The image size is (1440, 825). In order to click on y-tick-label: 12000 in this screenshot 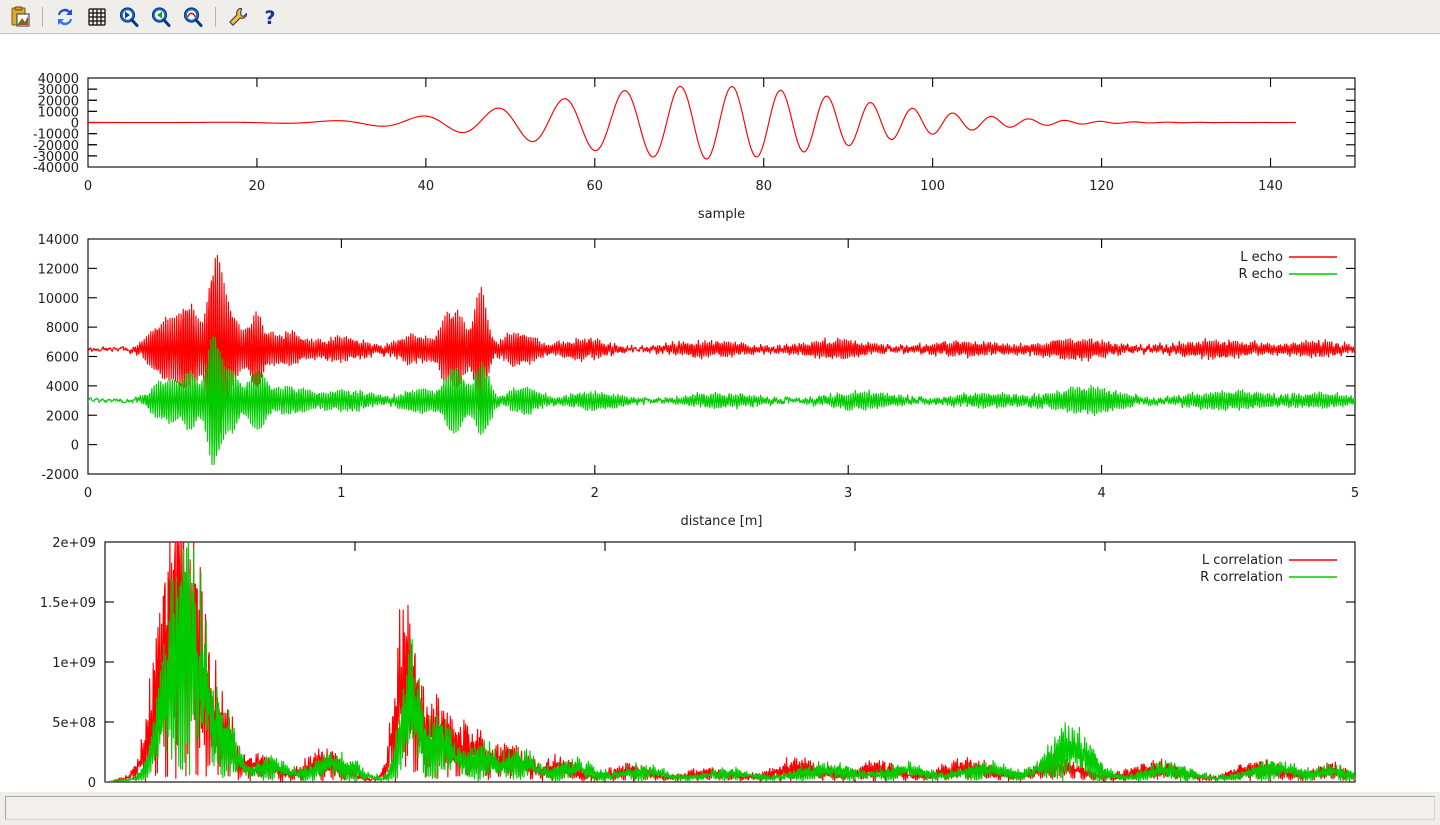, I will do `click(58, 269)`.